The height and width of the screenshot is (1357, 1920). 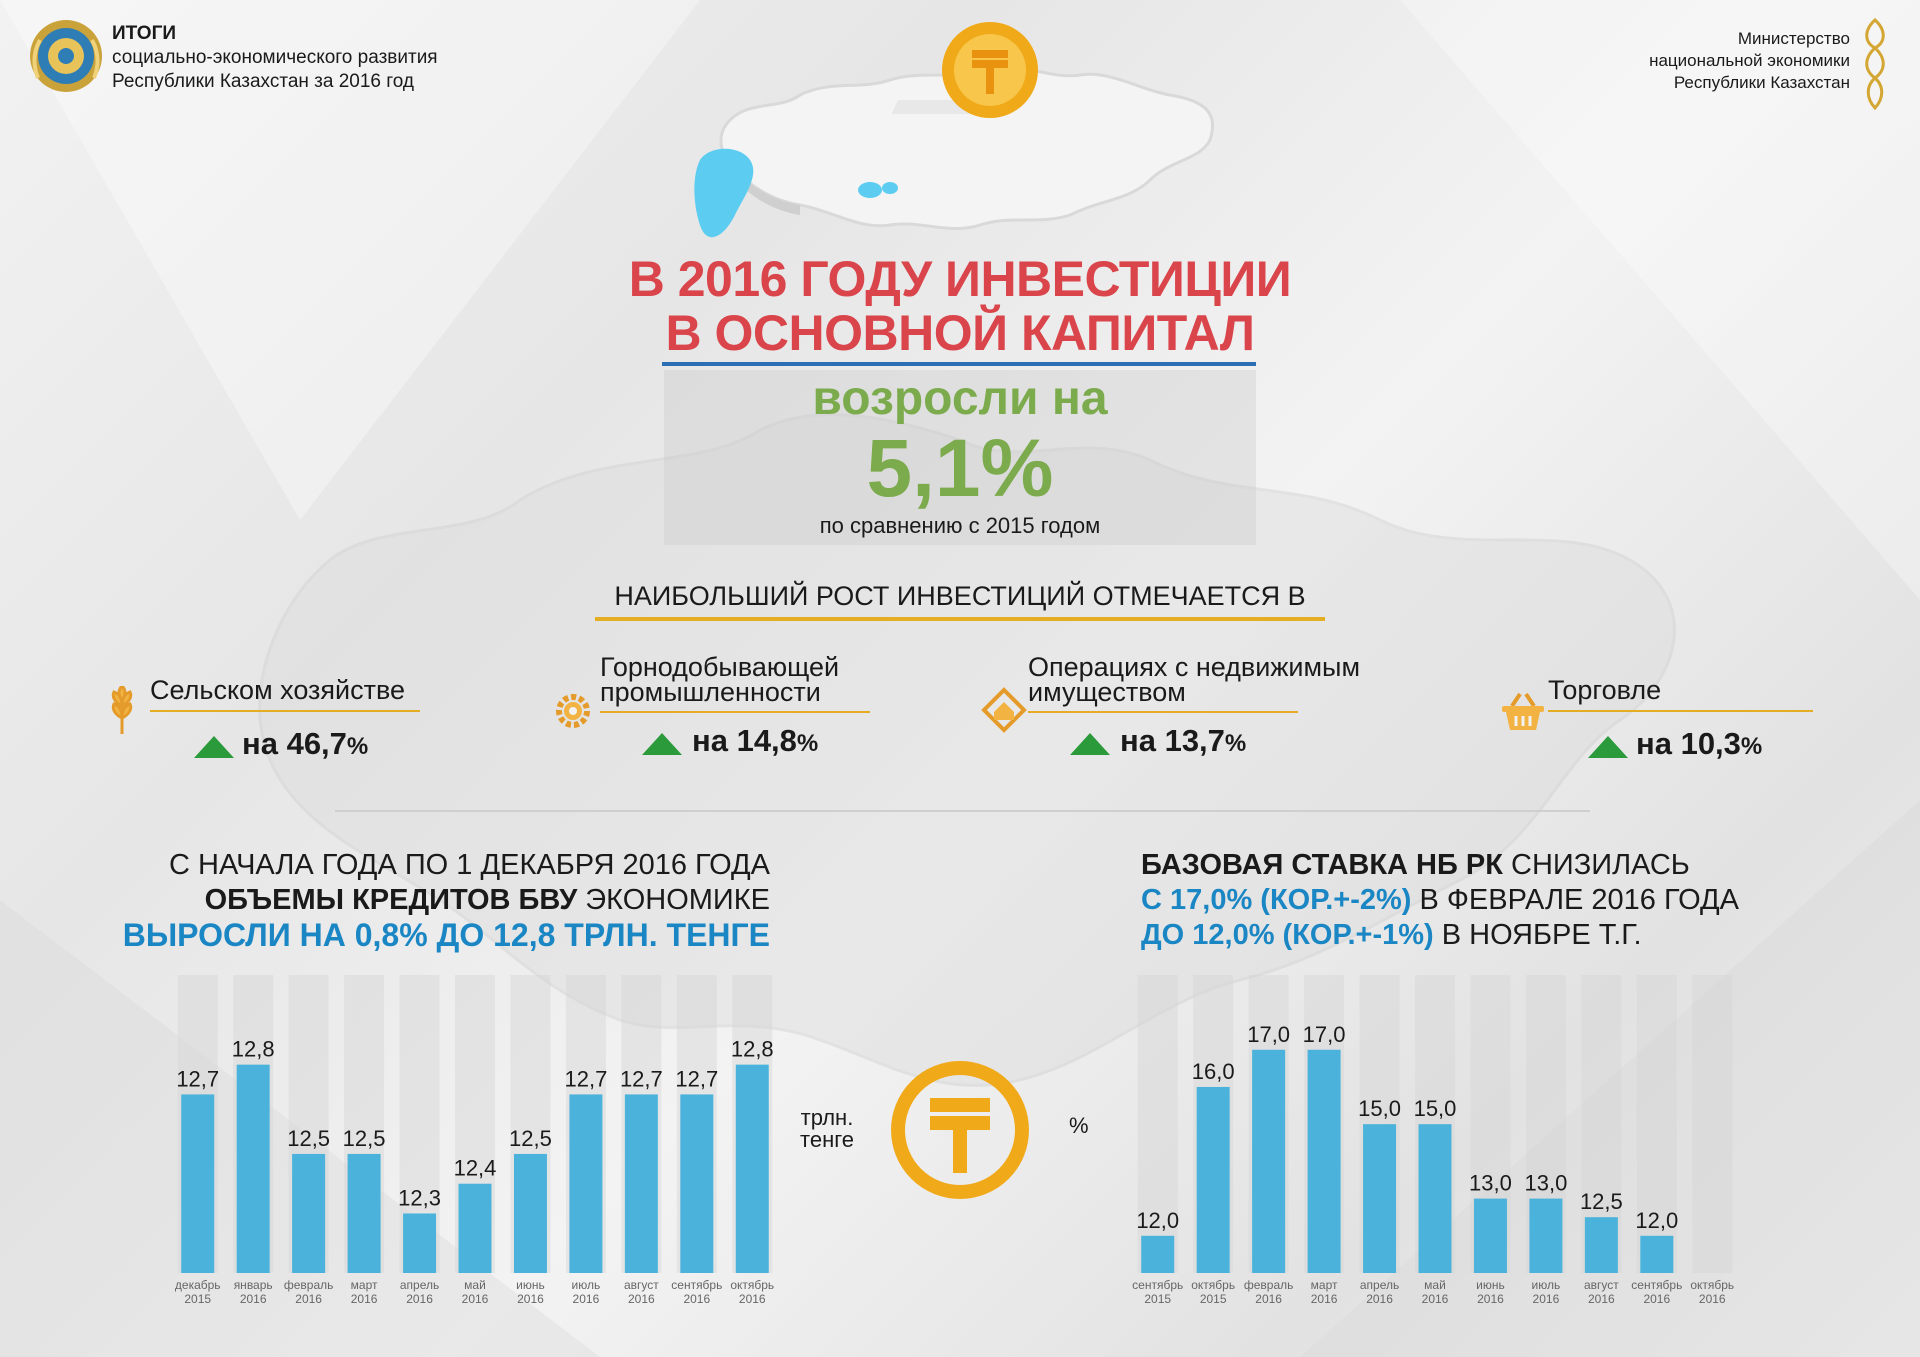 I want to click on sector-value: на 14,8%, so click(x=755, y=741).